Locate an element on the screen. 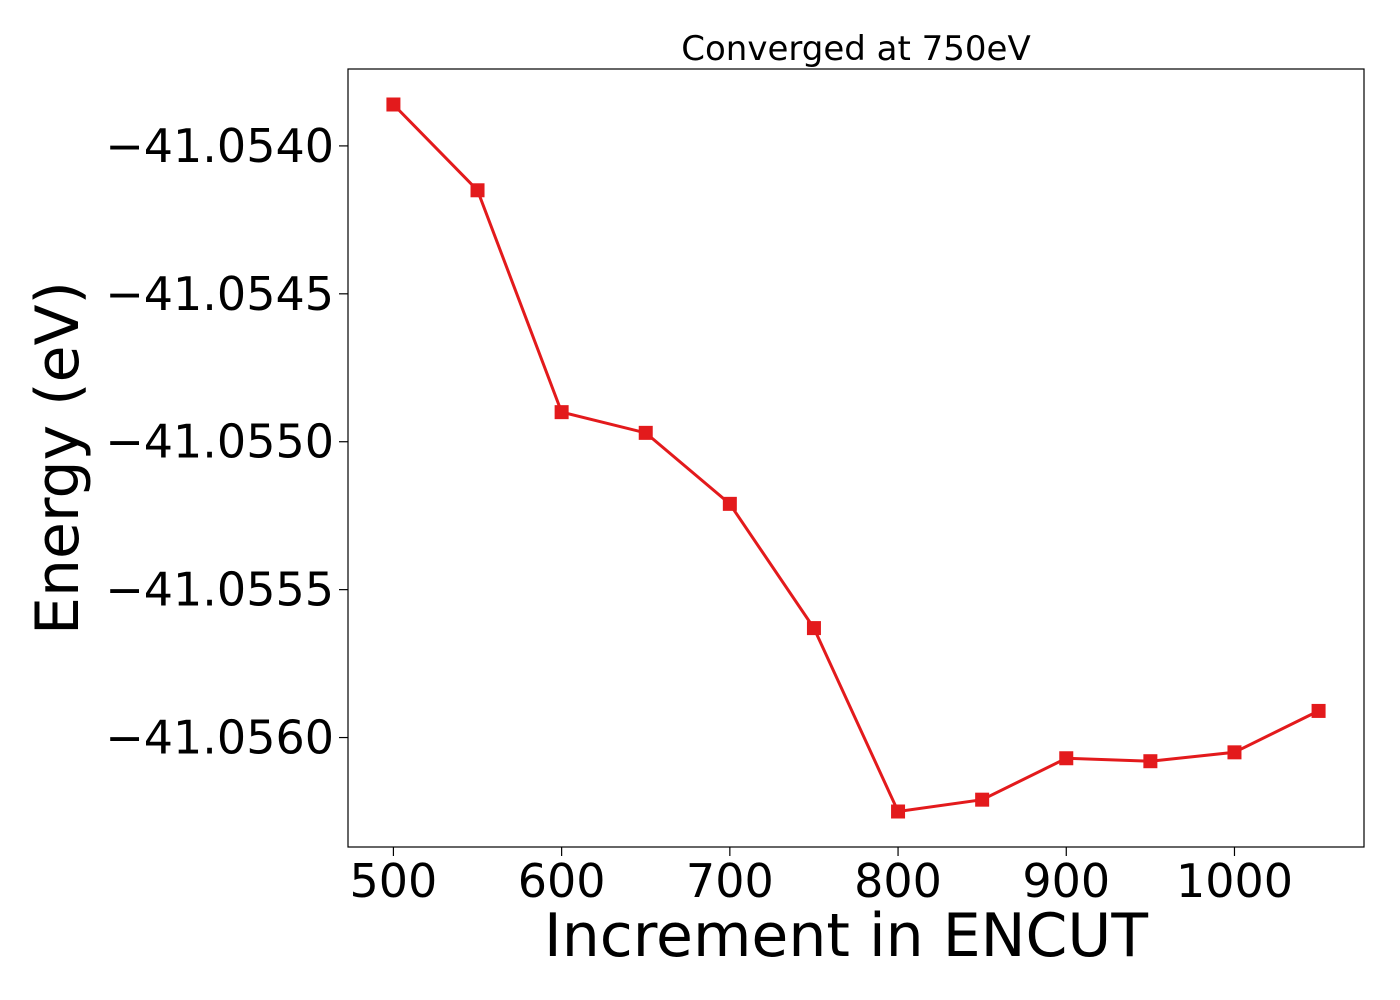  x-tick-label: 800 is located at coordinates (898, 881).